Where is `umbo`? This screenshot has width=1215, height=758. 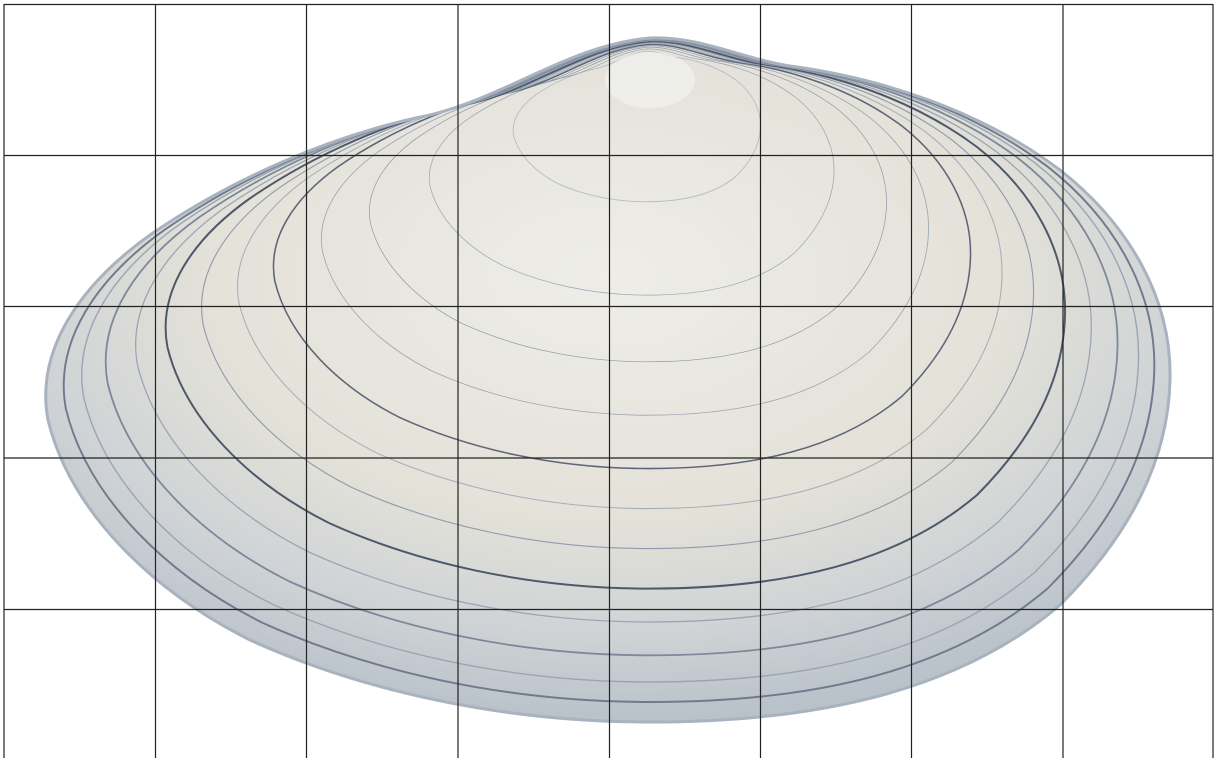
umbo is located at coordinates (650, 80).